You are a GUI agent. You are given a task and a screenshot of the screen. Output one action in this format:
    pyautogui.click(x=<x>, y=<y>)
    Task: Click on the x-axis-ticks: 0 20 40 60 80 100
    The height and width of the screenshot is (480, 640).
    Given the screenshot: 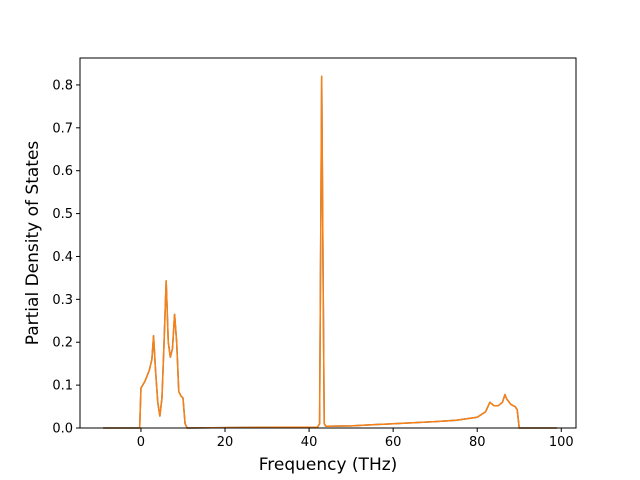 What is the action you would take?
    pyautogui.click(x=355, y=439)
    